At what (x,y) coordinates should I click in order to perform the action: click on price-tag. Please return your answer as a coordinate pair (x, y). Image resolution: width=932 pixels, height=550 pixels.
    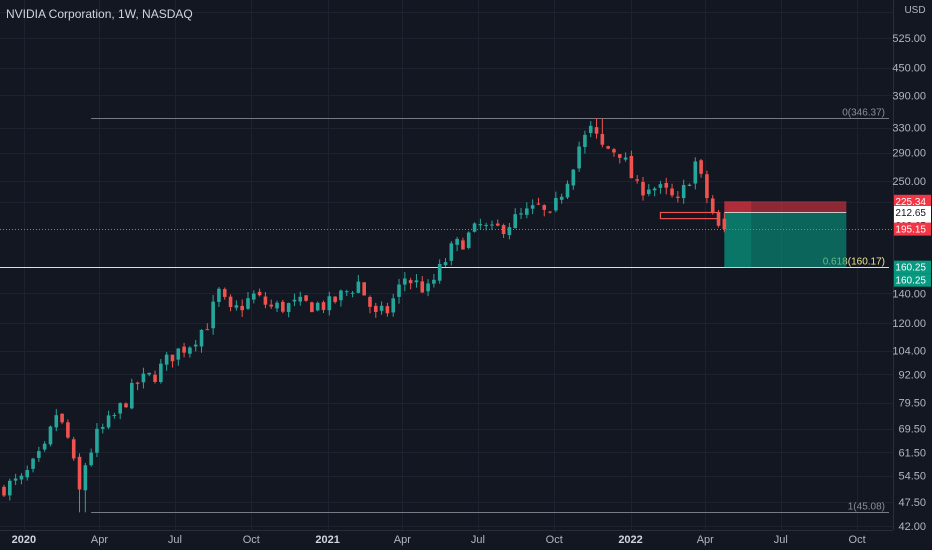
    Looking at the image, I should click on (912, 280).